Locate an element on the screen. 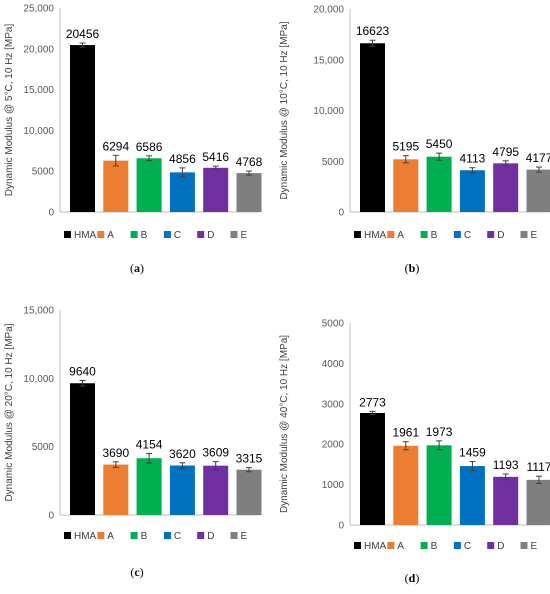  y-tick-label: 1000 is located at coordinates (333, 485).